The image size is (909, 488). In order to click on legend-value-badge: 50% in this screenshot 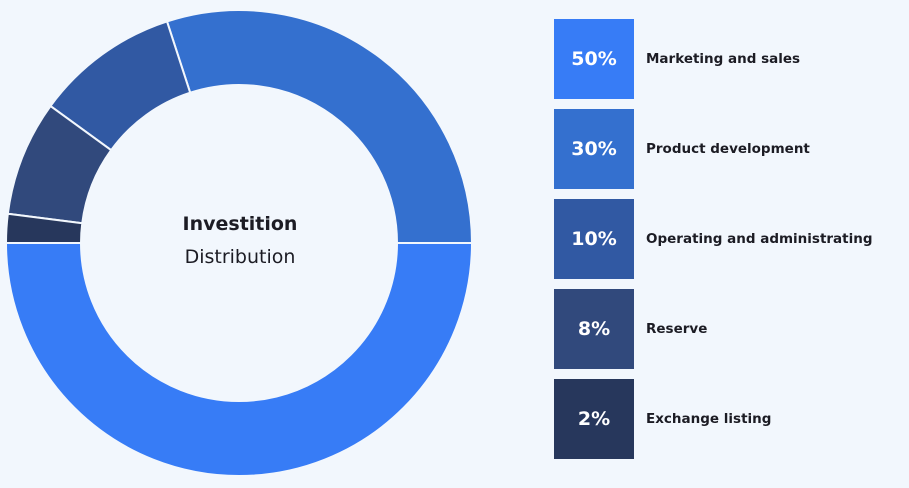, I will do `click(594, 59)`.